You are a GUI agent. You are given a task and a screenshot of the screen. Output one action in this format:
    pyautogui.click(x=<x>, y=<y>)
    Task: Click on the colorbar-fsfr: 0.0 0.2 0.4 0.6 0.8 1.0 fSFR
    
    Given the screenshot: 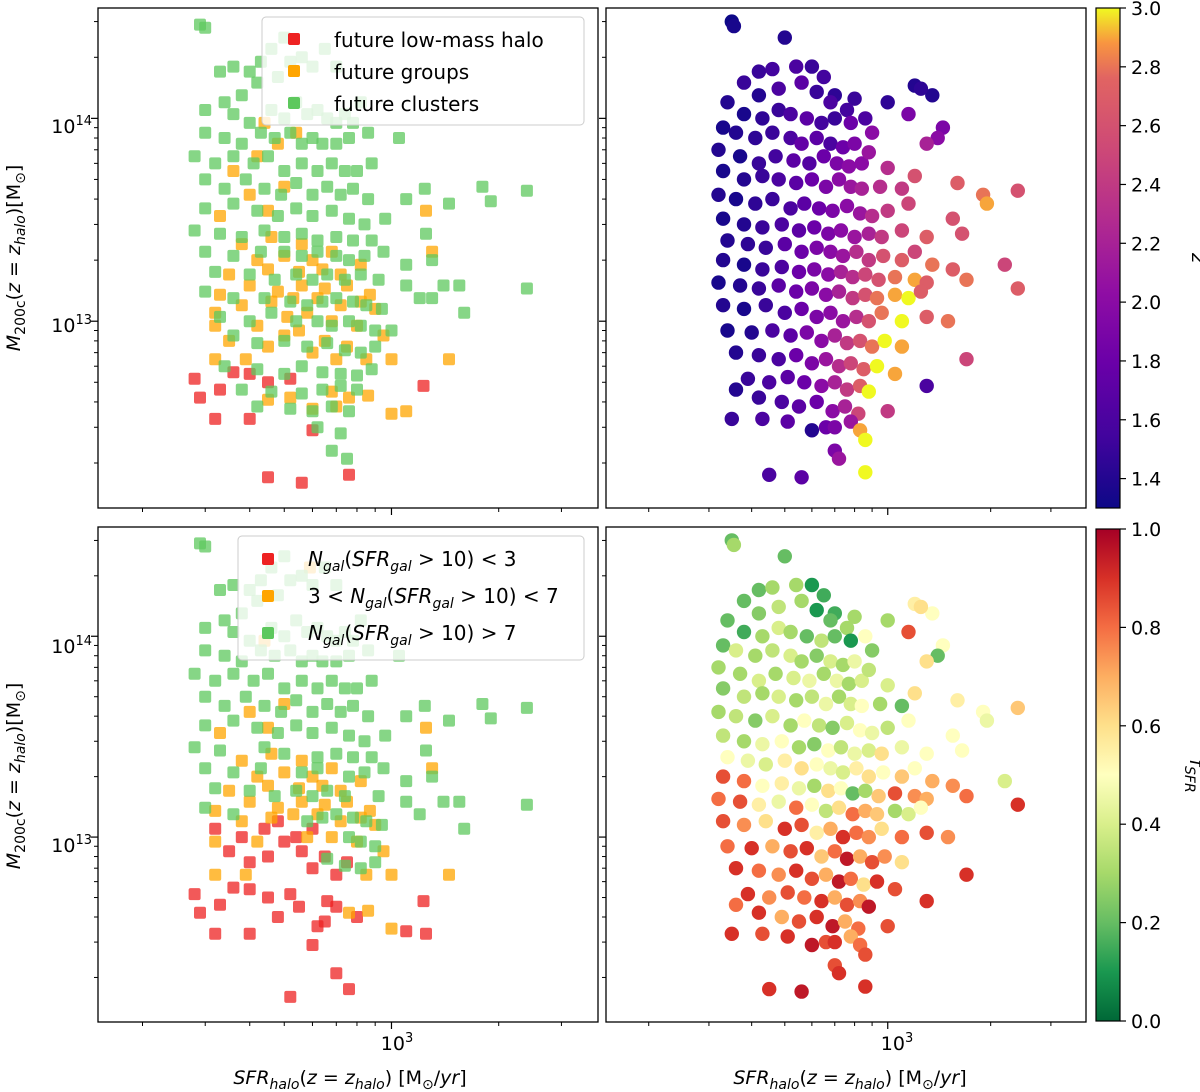 What is the action you would take?
    pyautogui.click(x=1147, y=776)
    